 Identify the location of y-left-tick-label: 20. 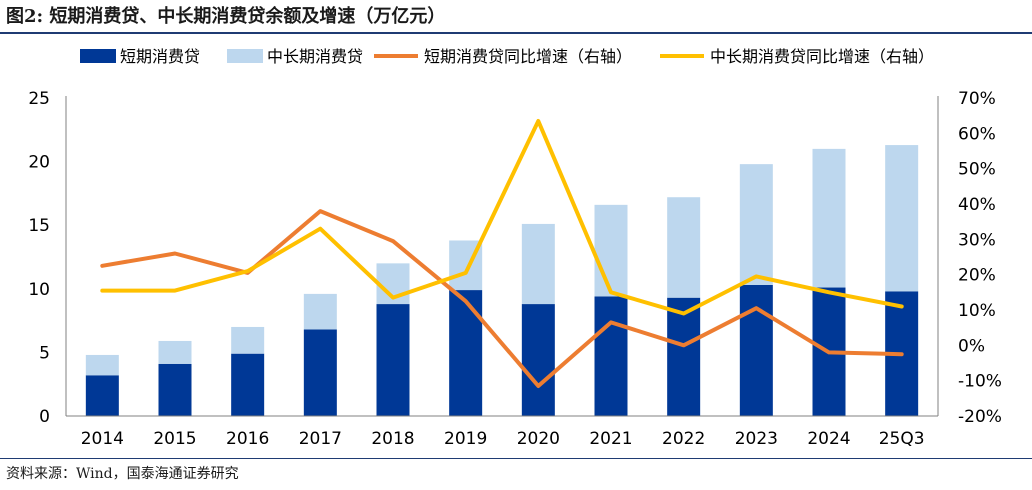
(39, 163).